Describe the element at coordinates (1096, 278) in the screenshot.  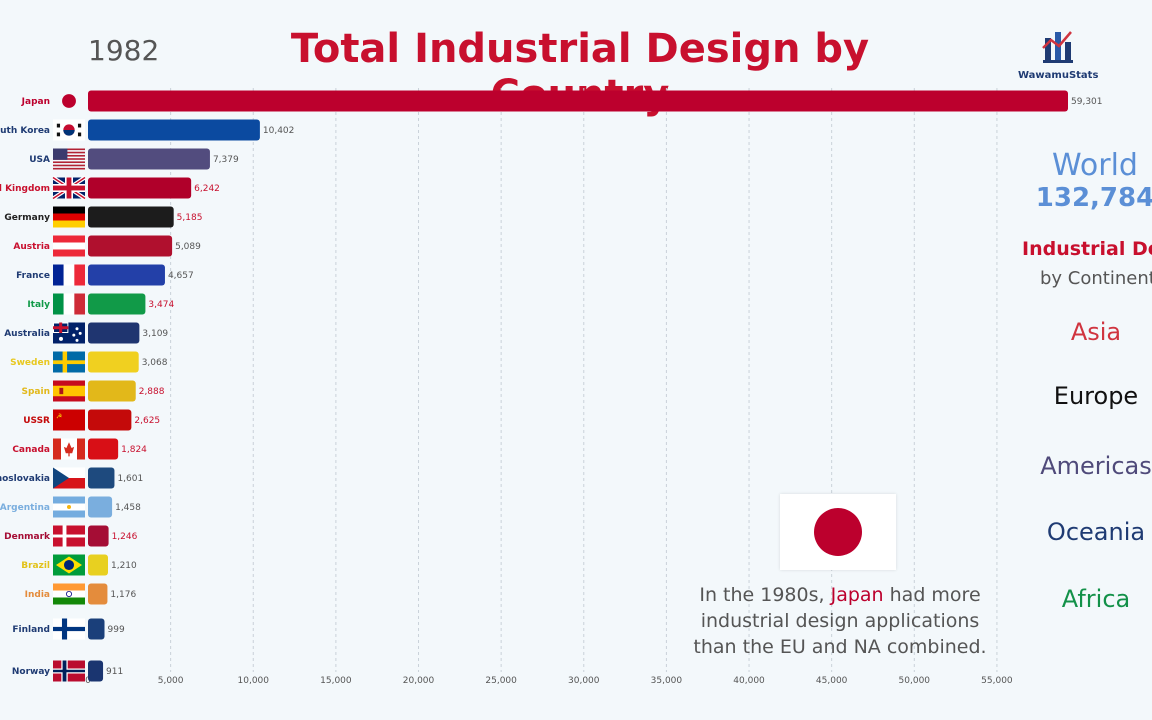
I see `continent-subtitle: by Continent` at that location.